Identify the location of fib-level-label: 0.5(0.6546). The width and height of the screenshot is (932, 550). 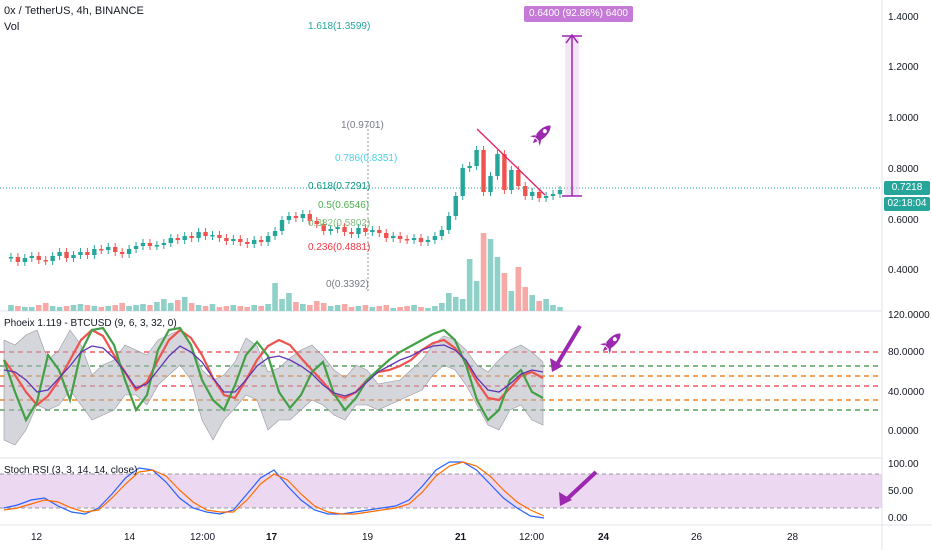
(344, 205).